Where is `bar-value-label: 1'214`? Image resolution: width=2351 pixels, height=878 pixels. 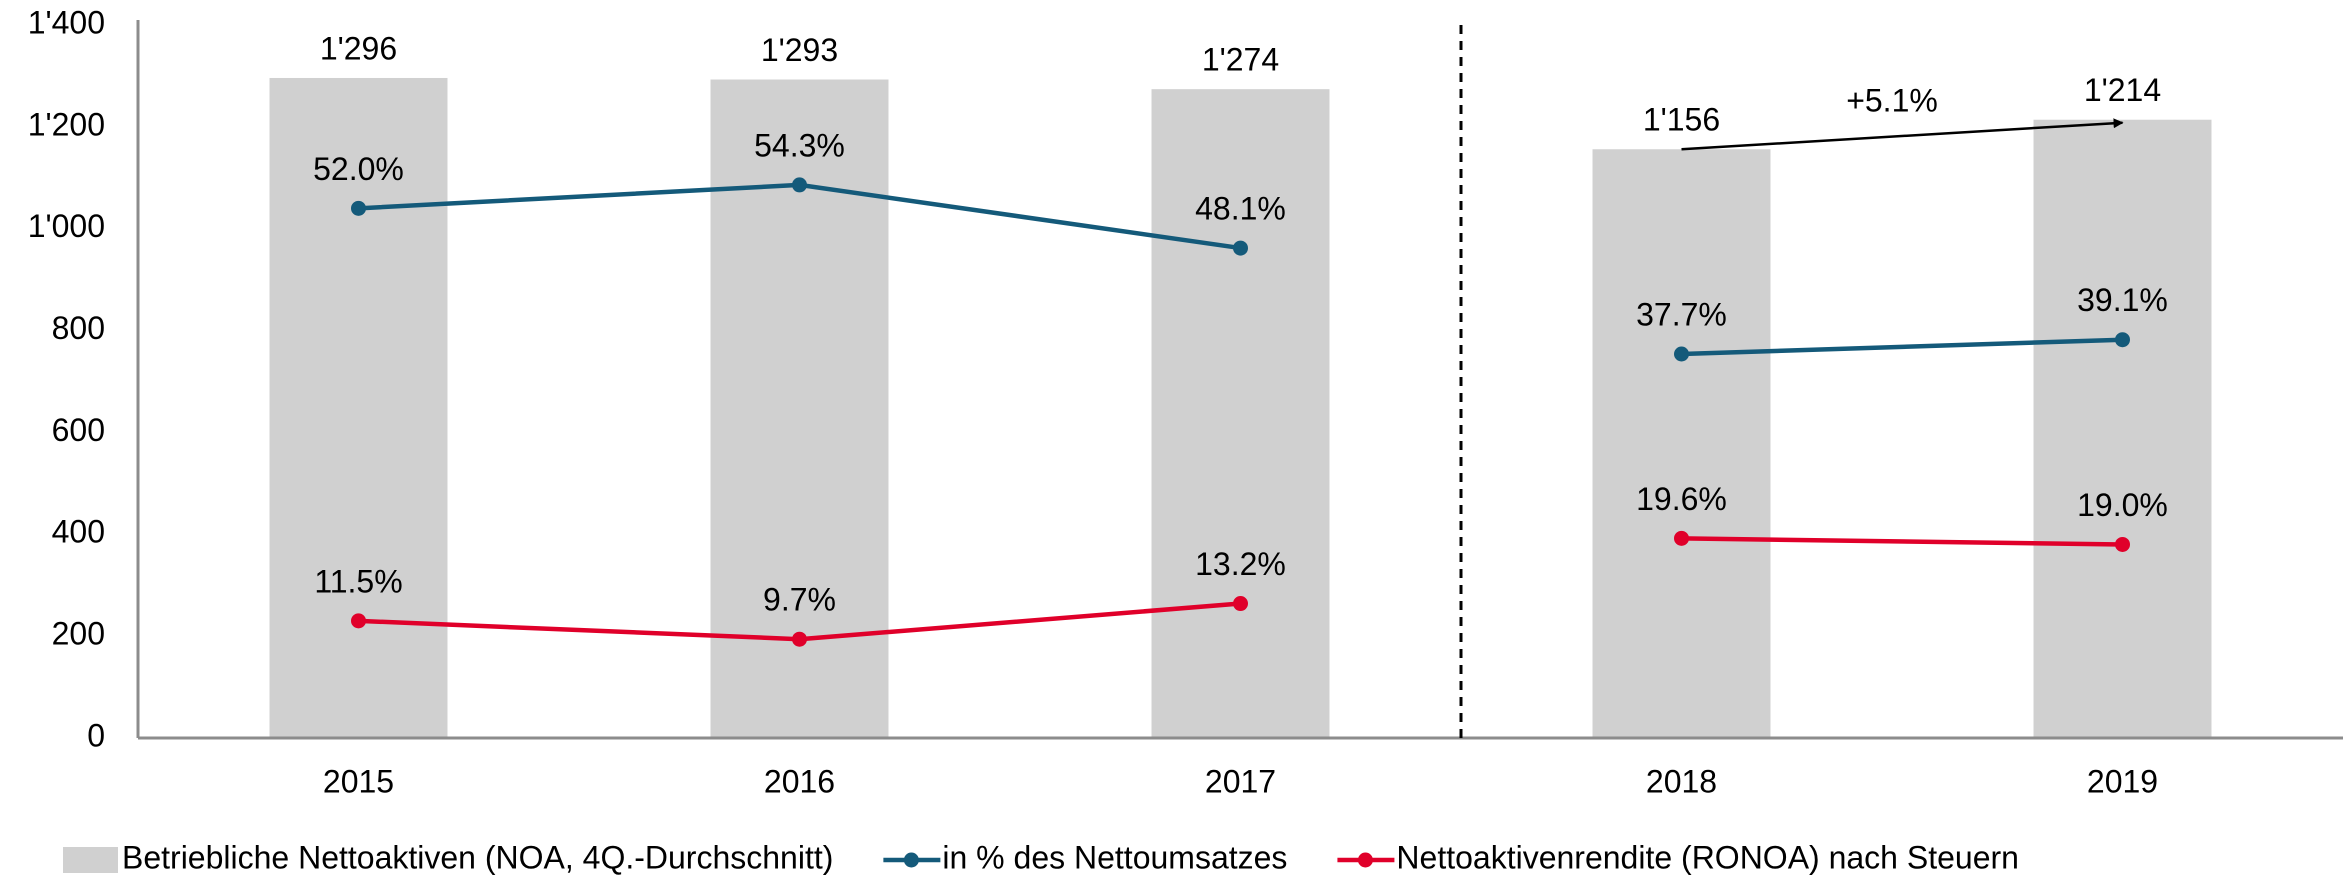
bar-value-label: 1'214 is located at coordinates (2122, 90).